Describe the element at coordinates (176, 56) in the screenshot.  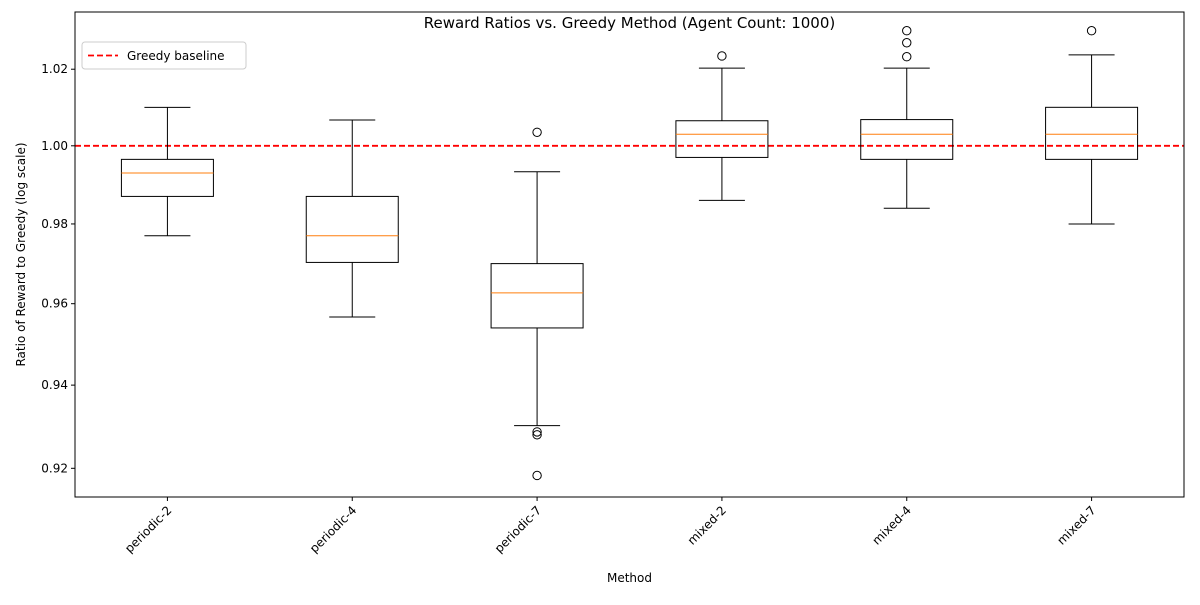
I see `legend-label-greedy-baseline: Greedy baseline` at that location.